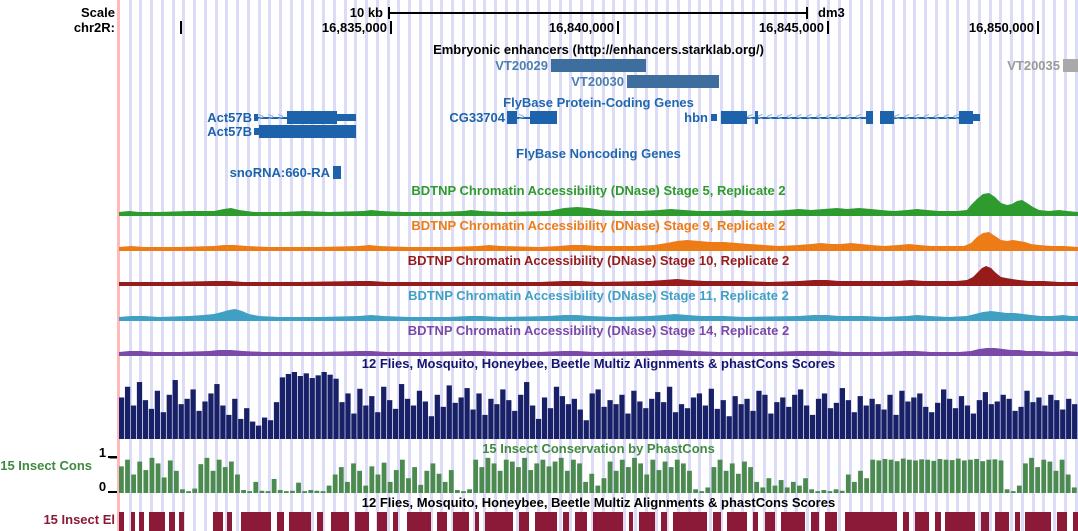  I want to click on phastcons-histogram-plot, so click(598, 474).